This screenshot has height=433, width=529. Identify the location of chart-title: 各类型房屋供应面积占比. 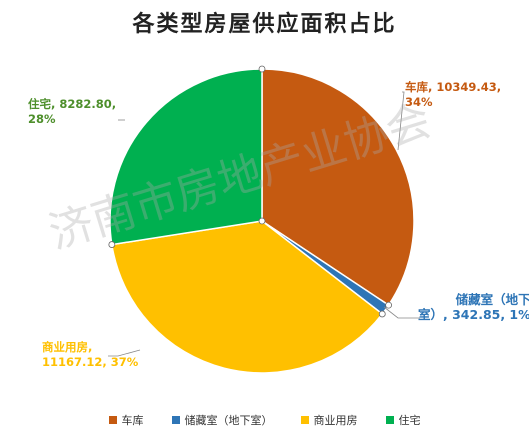
(264, 24).